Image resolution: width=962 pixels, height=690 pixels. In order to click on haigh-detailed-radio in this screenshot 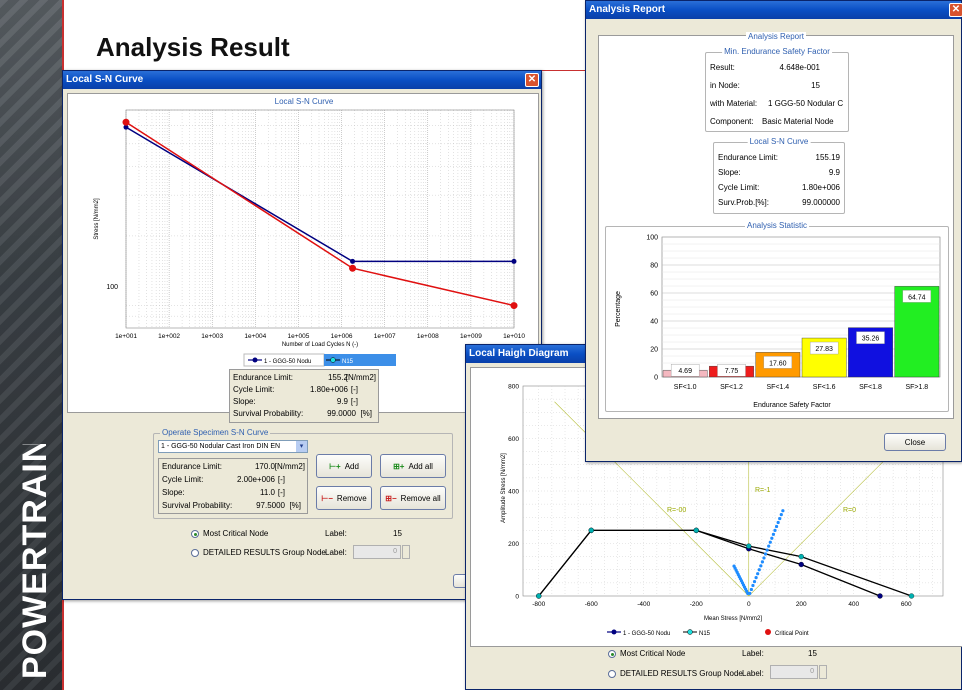, I will do `click(612, 674)`.